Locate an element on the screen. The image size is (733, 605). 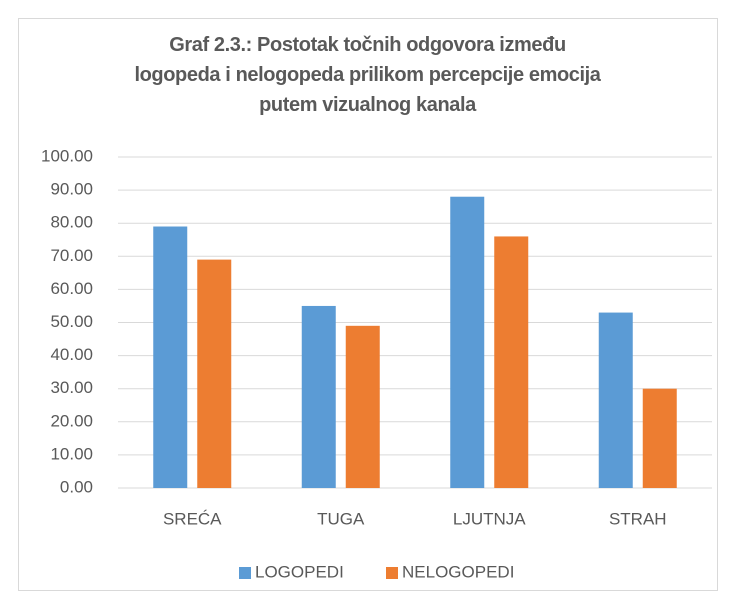
x-tick-label: LJUTNJA is located at coordinates (489, 518).